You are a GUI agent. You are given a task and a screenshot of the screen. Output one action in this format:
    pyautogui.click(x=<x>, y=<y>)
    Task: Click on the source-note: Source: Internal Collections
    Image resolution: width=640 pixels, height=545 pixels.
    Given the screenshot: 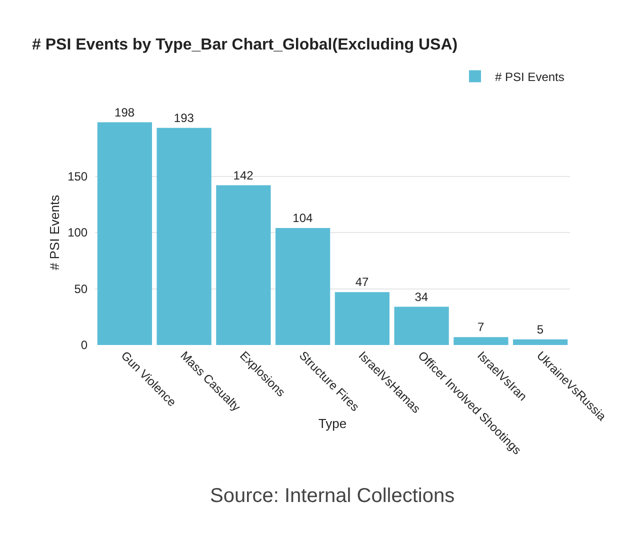 What is the action you would take?
    pyautogui.click(x=332, y=496)
    